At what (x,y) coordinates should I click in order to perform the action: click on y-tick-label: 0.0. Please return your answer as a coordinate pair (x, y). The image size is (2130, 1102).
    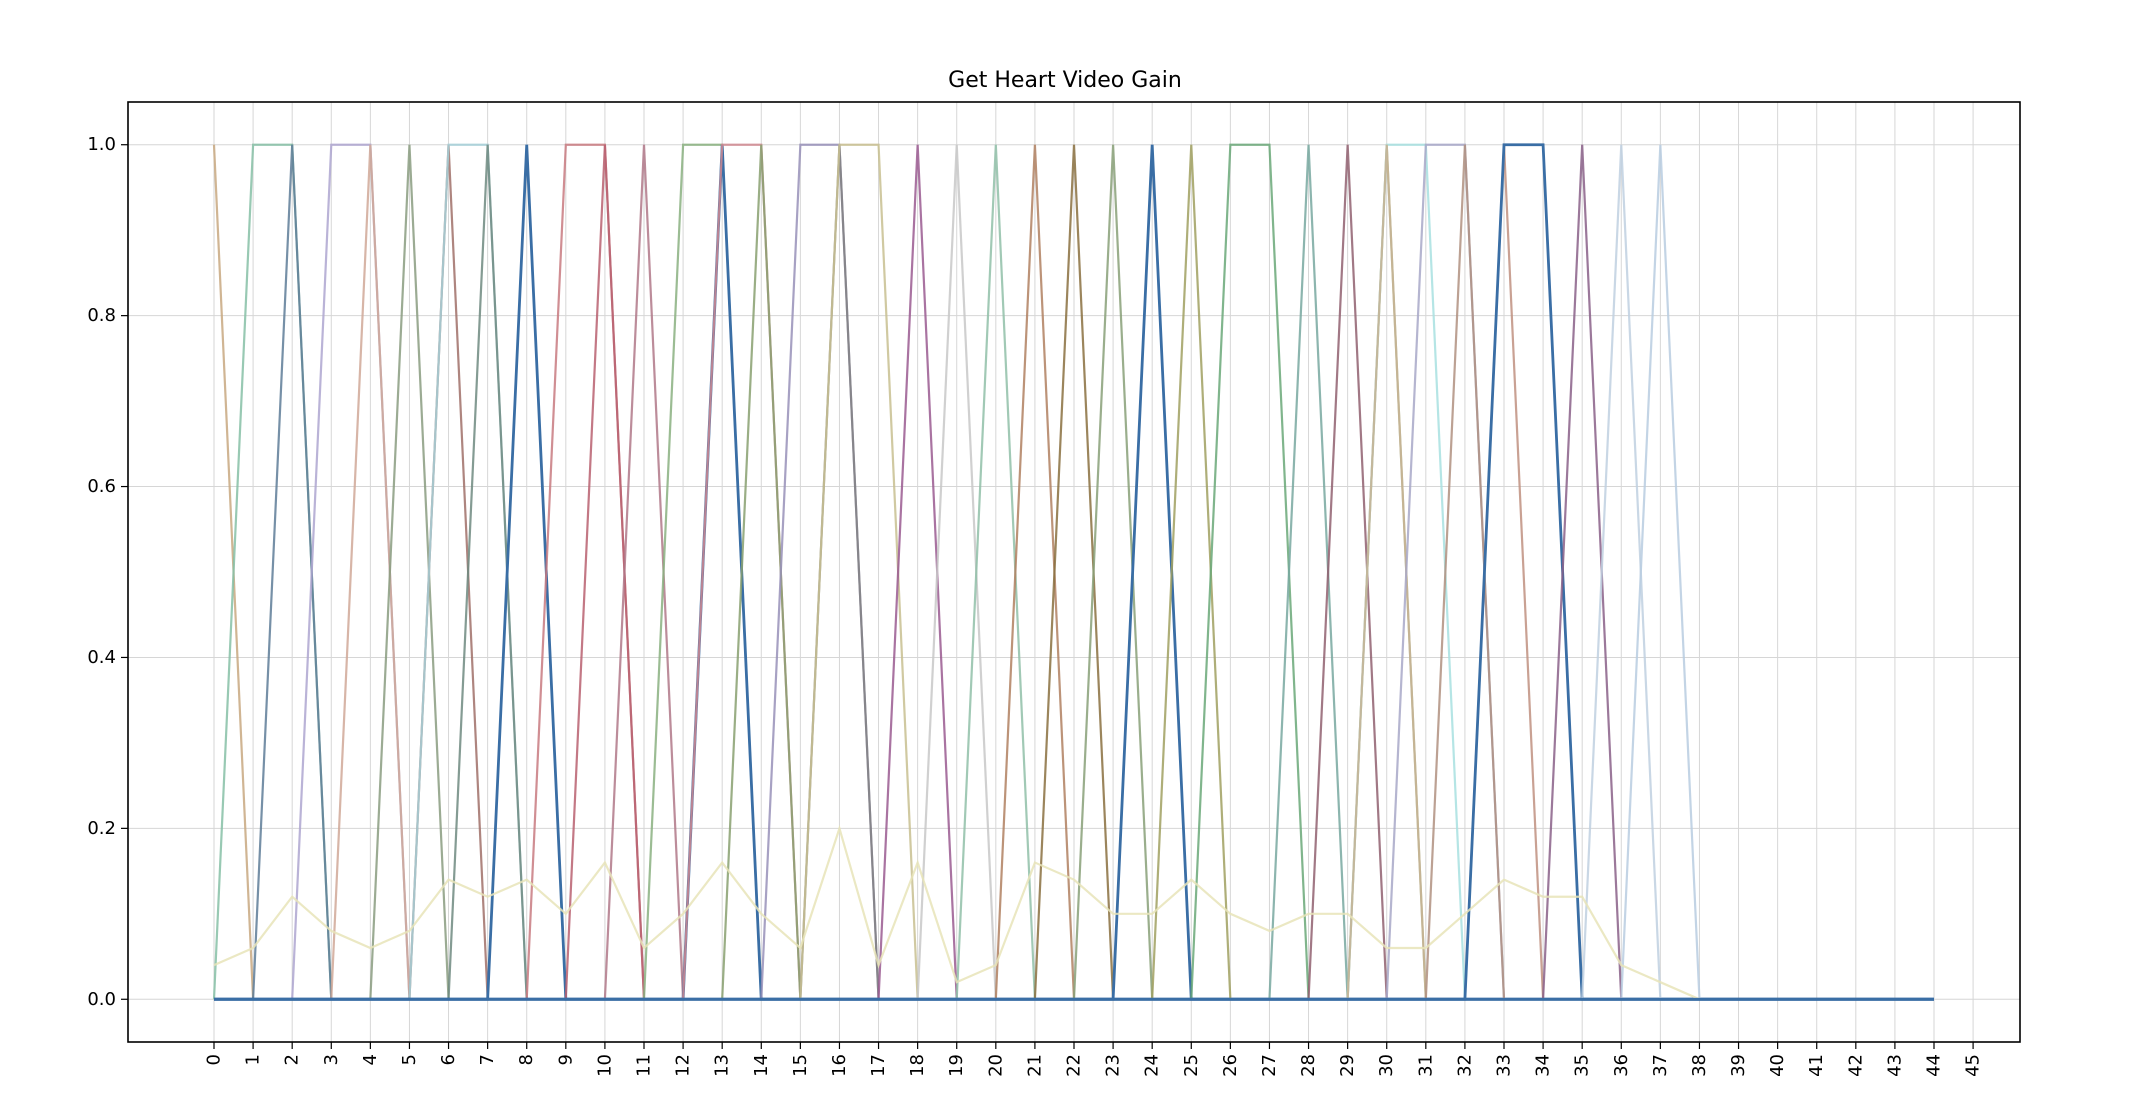
    Looking at the image, I should click on (101, 999).